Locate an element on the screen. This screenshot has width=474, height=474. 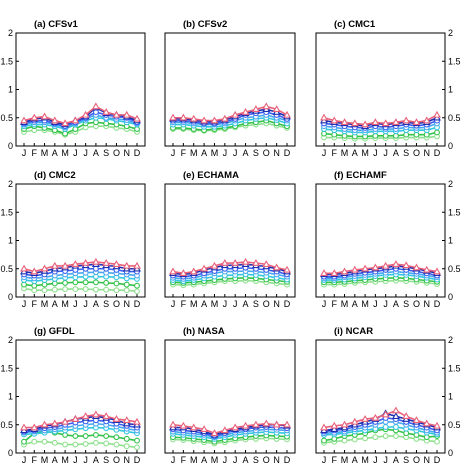
panel-title: (g) GFDL is located at coordinates (54, 331).